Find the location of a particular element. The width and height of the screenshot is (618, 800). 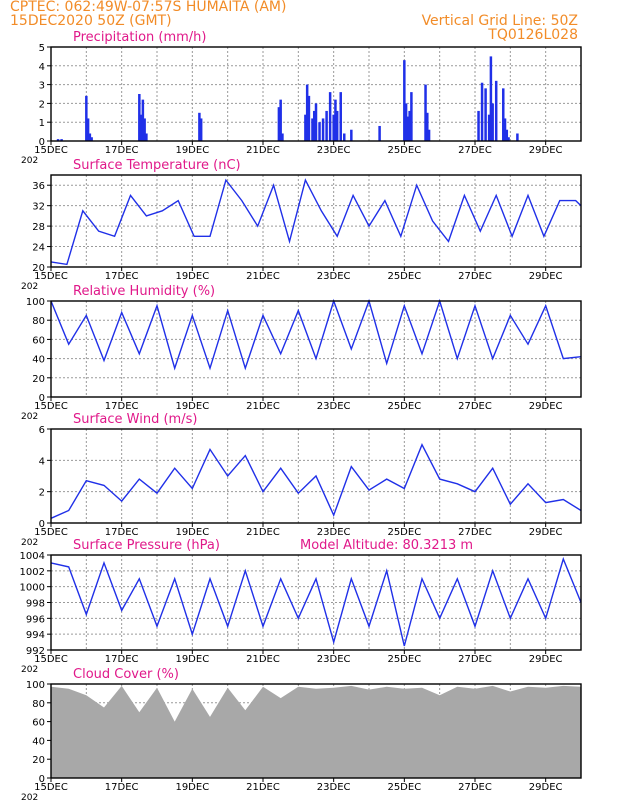

header-code: TQ0126L028 is located at coordinates (533, 35).